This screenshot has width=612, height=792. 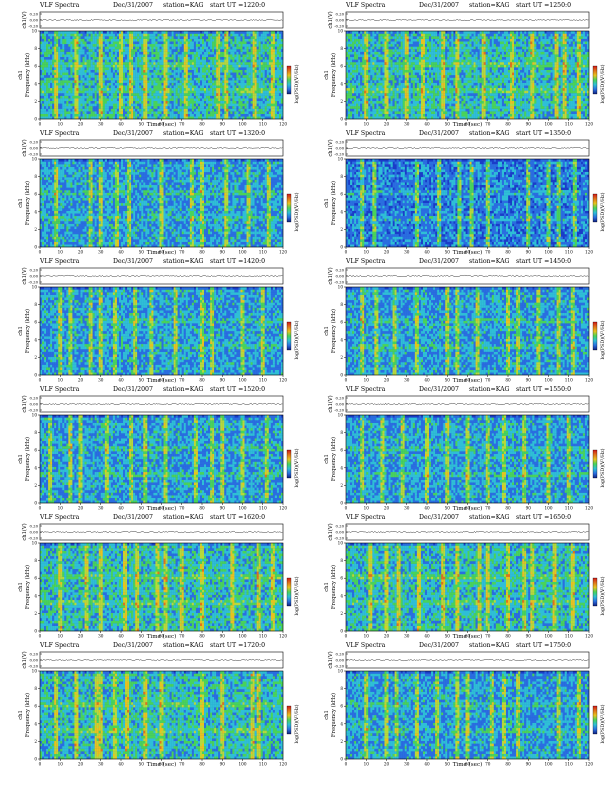 I want to click on panel-start-time: start UT =1750:0, so click(x=543, y=645).